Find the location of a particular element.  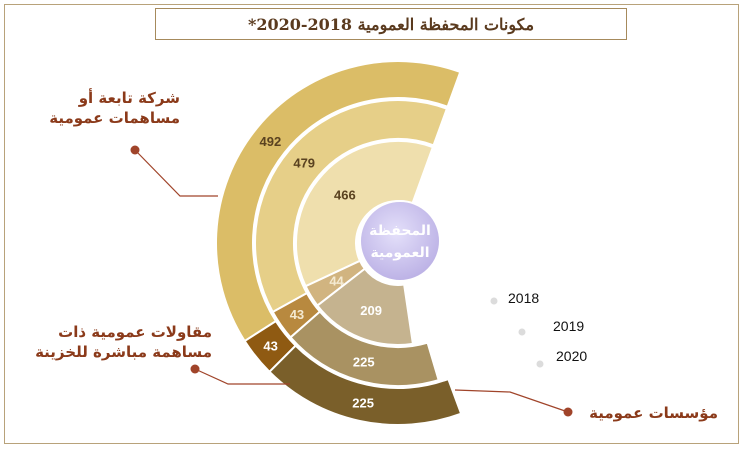

connector-dot-institutions is located at coordinates (568, 412).